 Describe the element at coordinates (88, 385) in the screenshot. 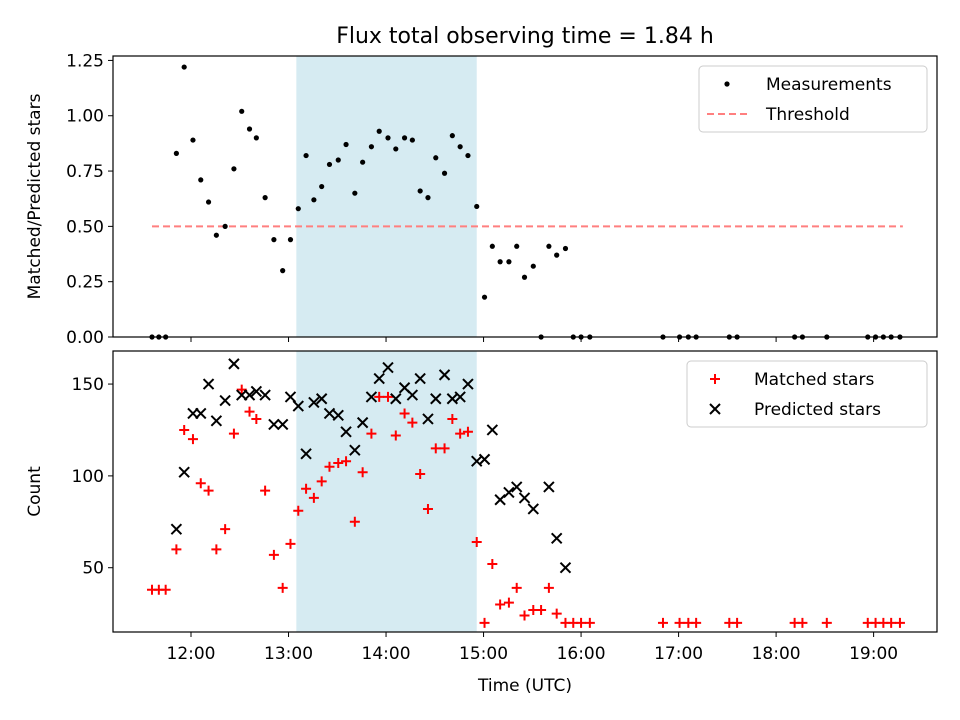

I see `y-tick-label: 150` at that location.